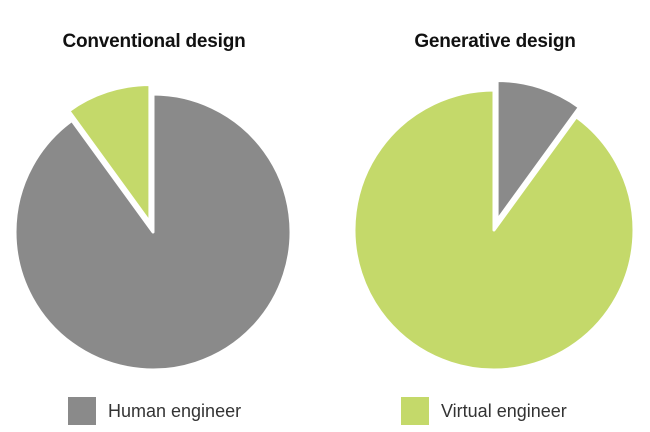  Describe the element at coordinates (538, 150) in the screenshot. I see `pie-slice-human-engineer` at that location.